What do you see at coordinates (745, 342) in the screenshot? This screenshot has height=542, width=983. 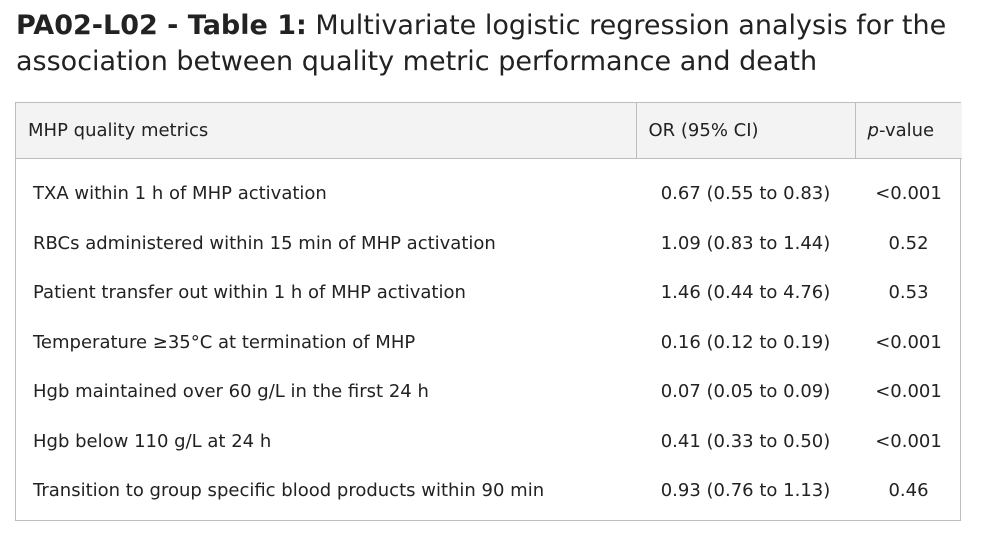 I see `or-cell: 0.16 (0.12 to 0.19)` at bounding box center [745, 342].